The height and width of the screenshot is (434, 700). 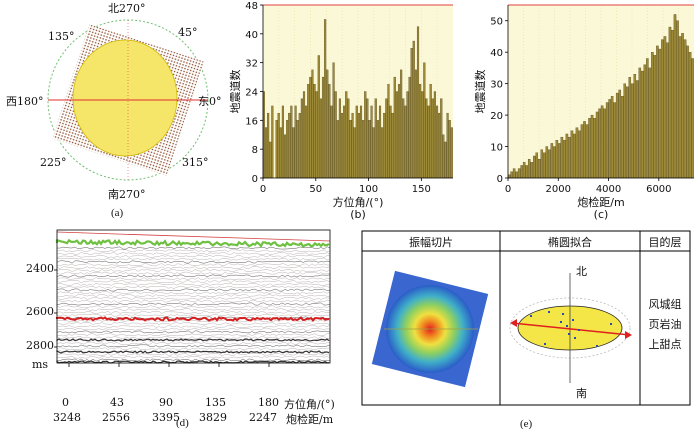 What do you see at coordinates (558, 189) in the screenshot?
I see `x-tick-label: 2000` at bounding box center [558, 189].